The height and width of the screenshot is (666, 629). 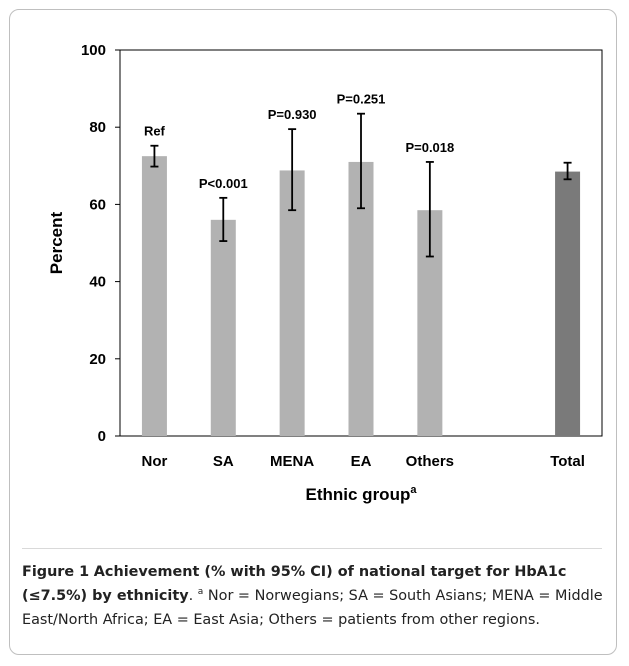 I want to click on p-value-label: Ref, so click(x=155, y=131).